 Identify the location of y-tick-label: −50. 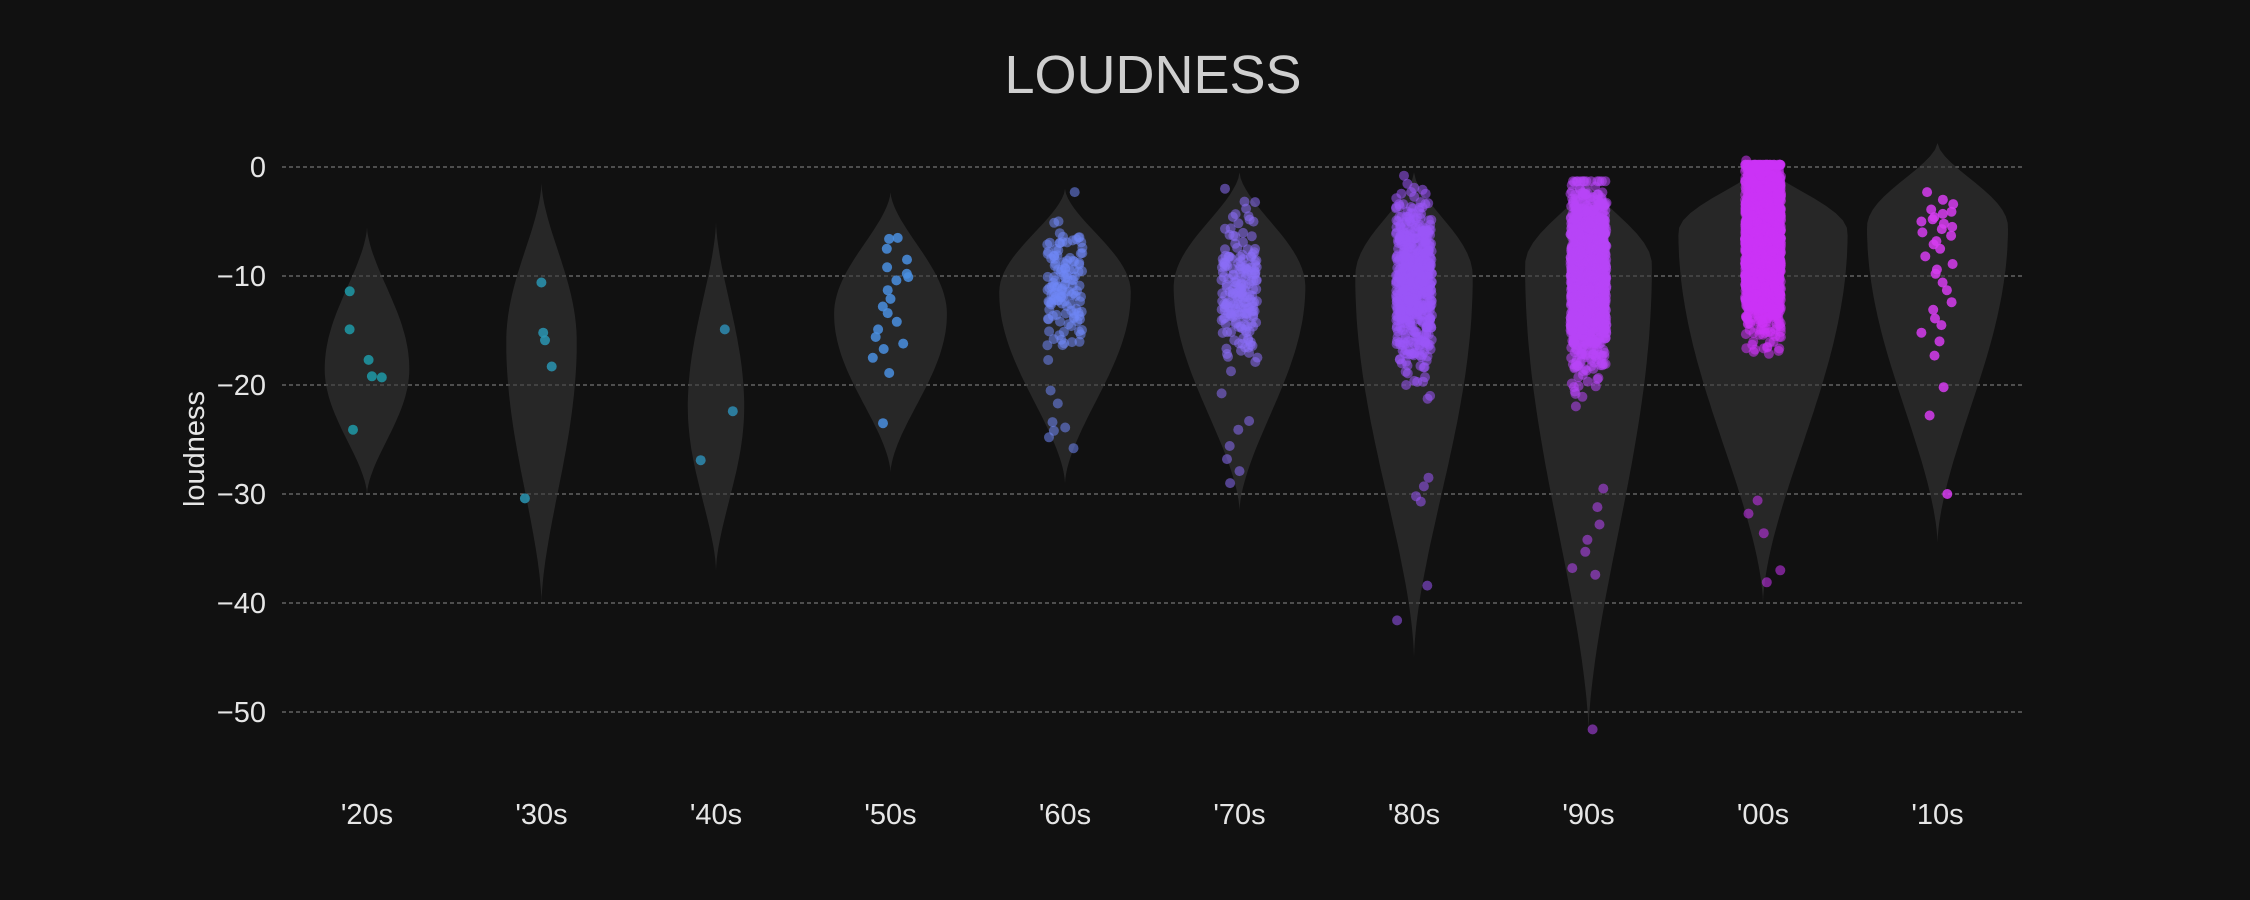
(241, 713).